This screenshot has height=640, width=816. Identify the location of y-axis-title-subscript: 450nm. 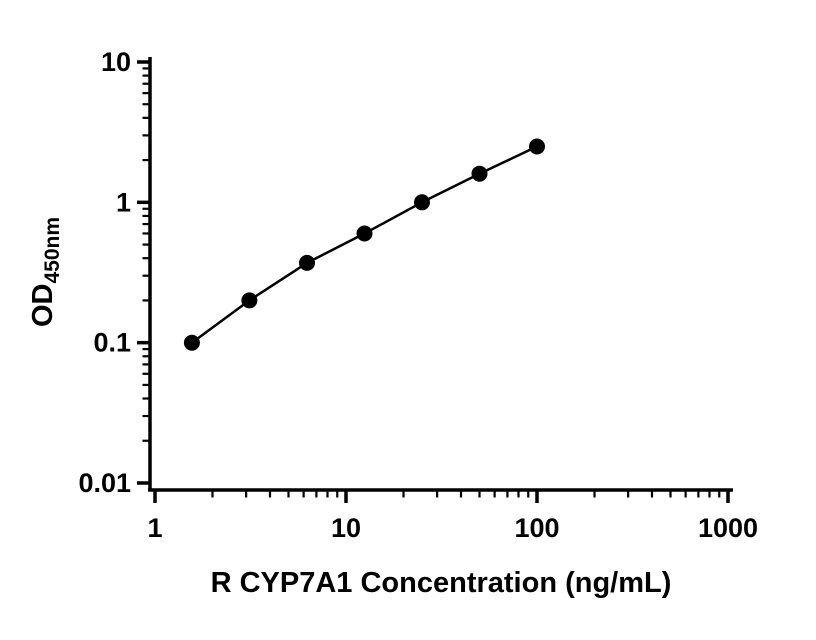
(52, 250).